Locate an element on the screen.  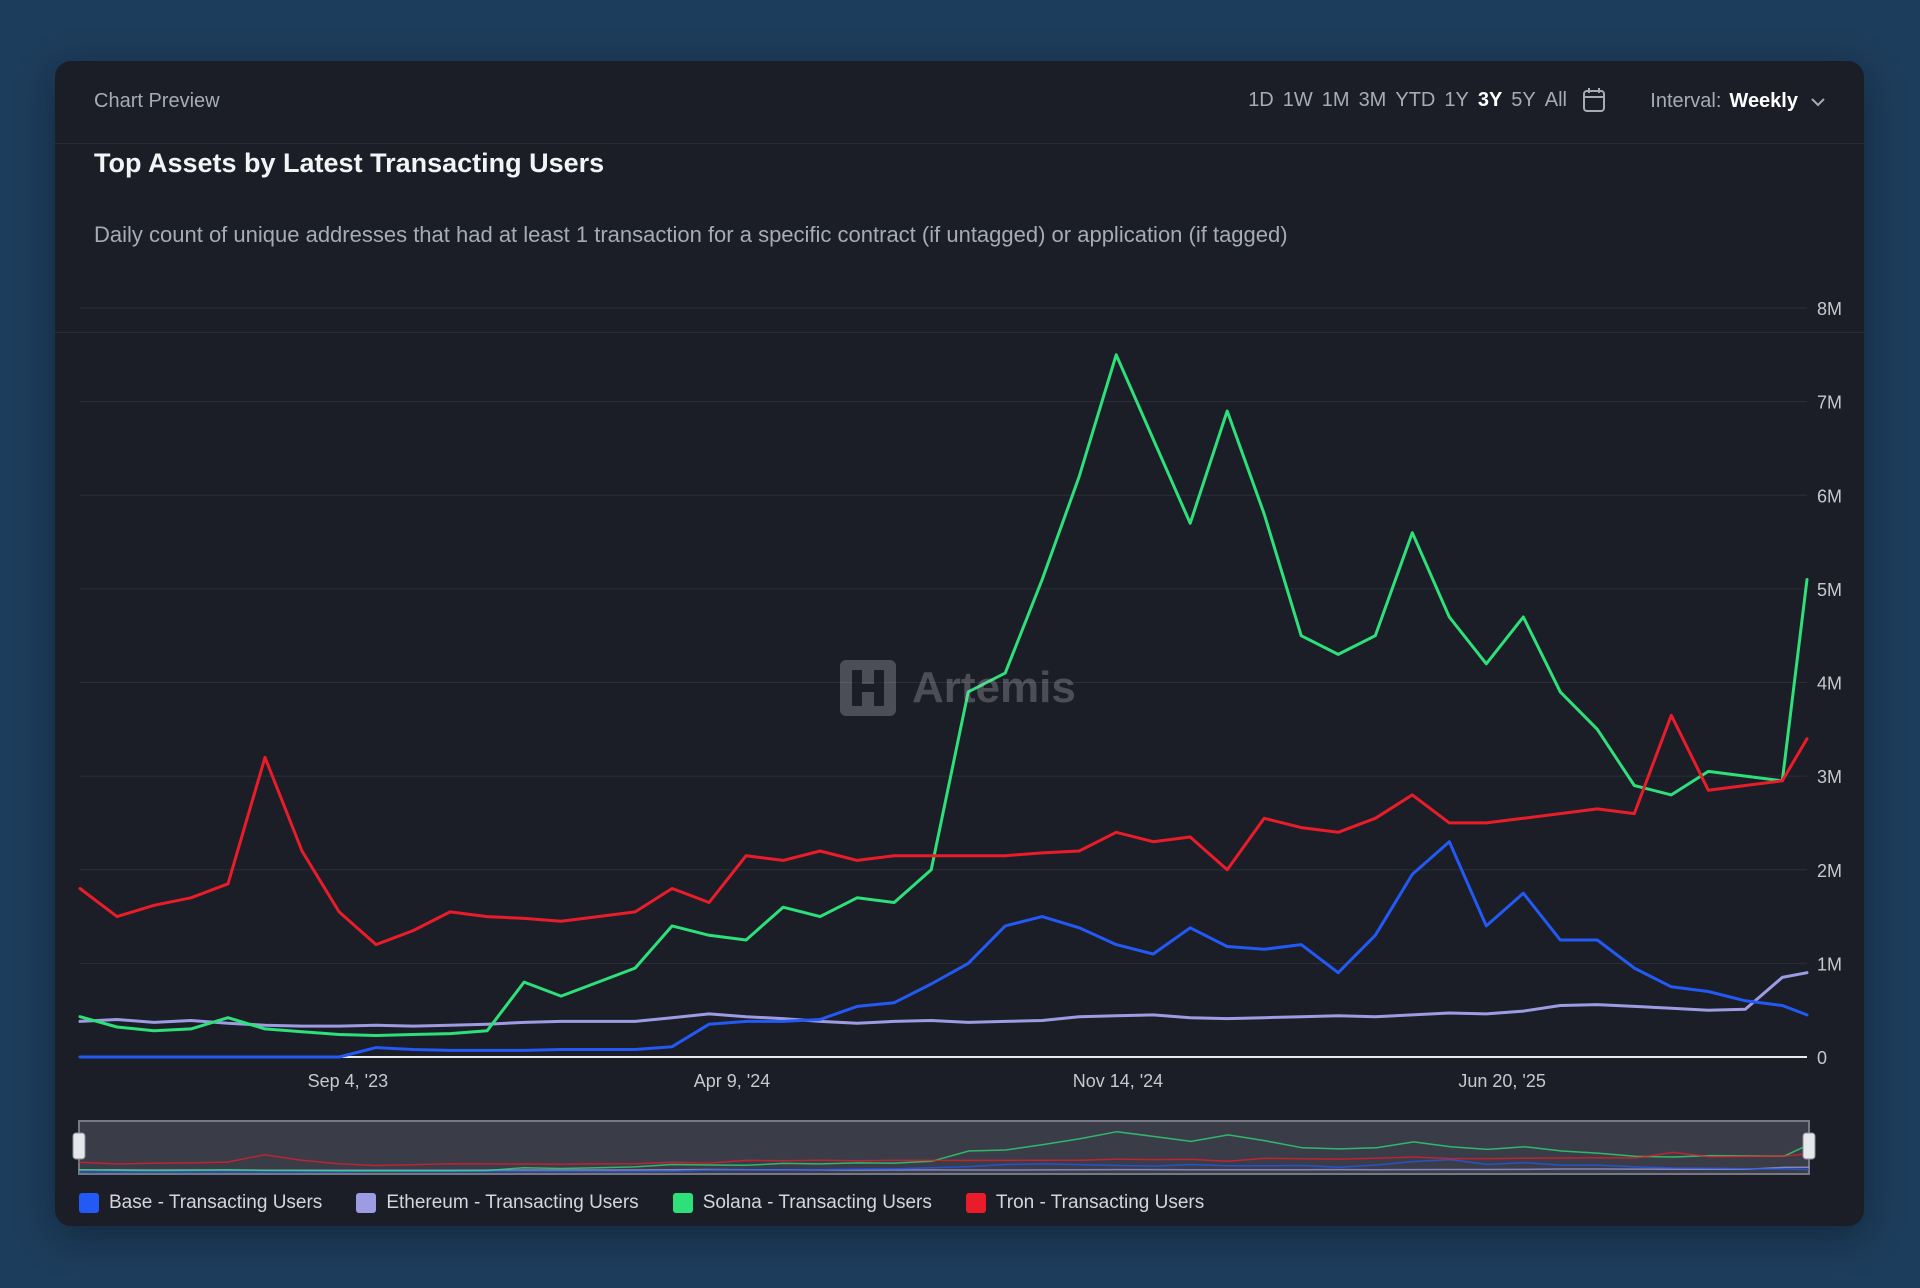
range-1d: 1D is located at coordinates (1261, 99).